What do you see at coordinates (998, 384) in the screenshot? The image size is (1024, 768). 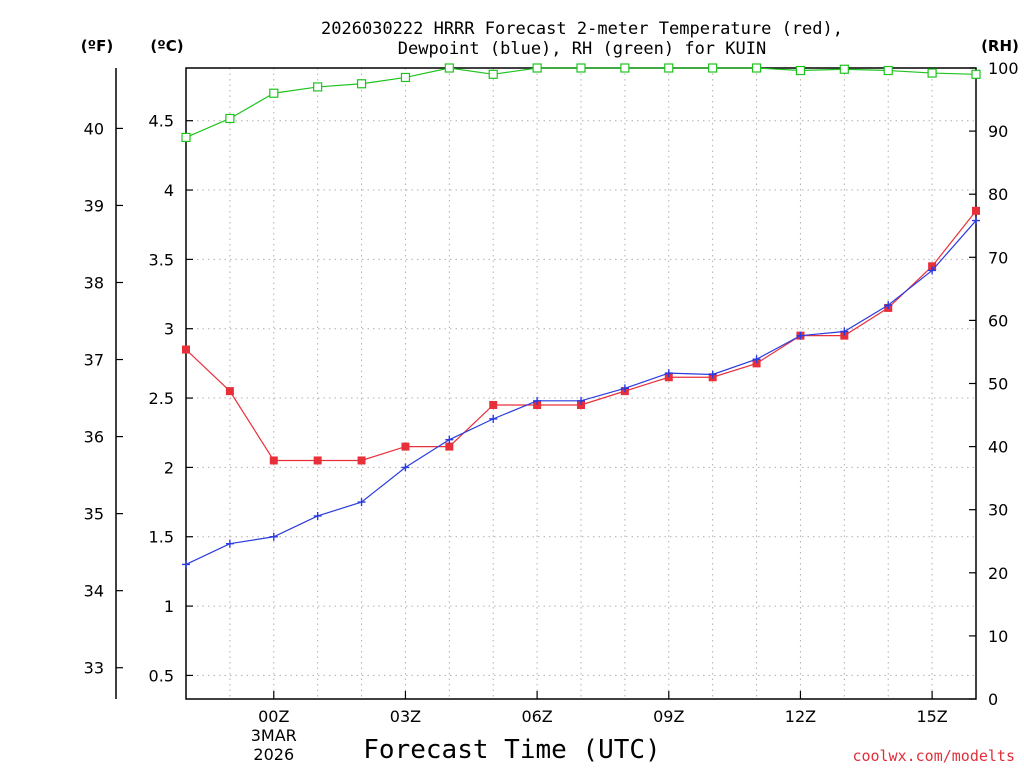 I see `rh-tick-label: 50` at bounding box center [998, 384].